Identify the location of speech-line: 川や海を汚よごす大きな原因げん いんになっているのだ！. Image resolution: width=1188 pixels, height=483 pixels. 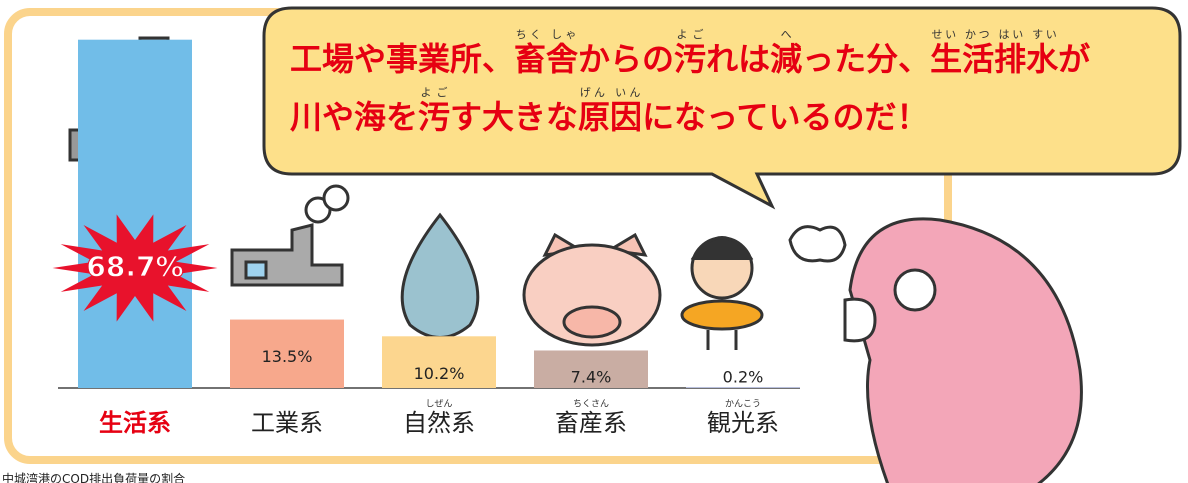
(730, 115).